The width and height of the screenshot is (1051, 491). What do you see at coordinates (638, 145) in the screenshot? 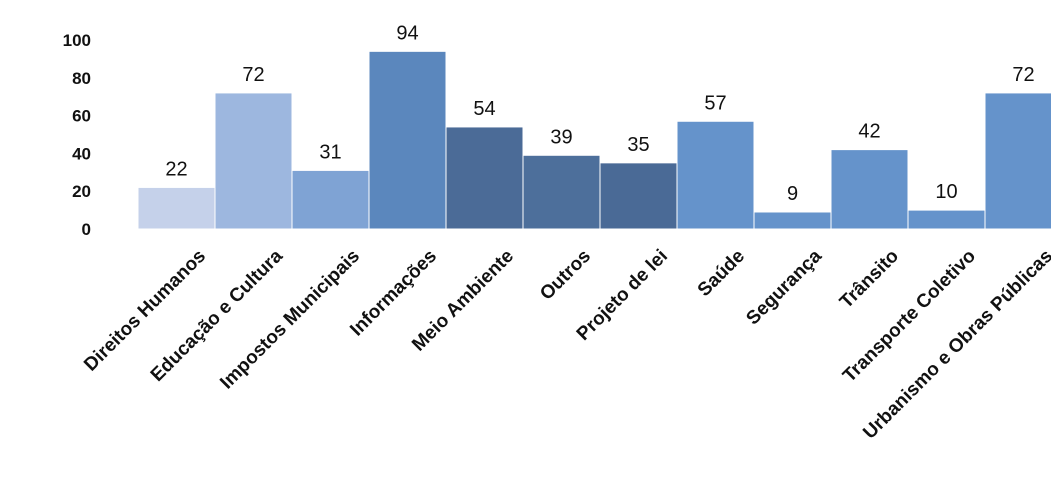
I see `data-label: 35` at bounding box center [638, 145].